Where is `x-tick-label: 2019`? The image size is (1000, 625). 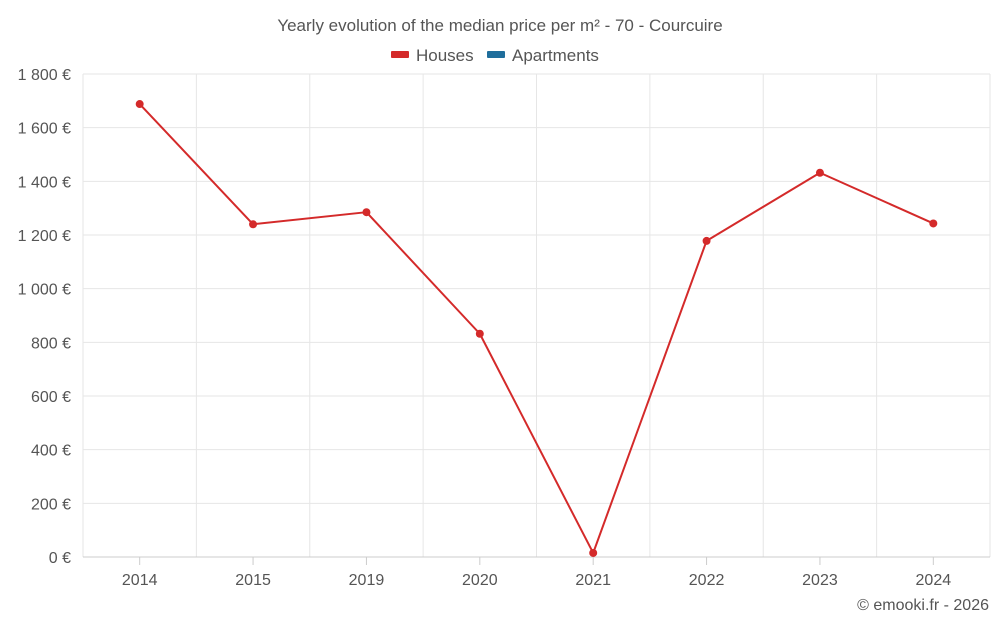 x-tick-label: 2019 is located at coordinates (367, 580).